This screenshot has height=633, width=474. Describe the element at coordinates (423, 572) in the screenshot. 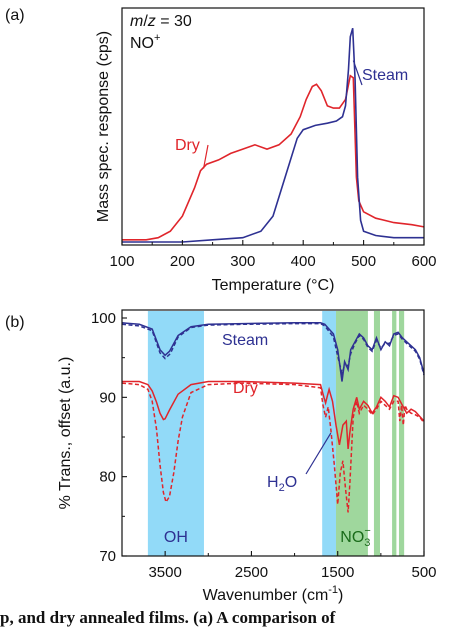

I see `x-tick-label-b: 500` at that location.